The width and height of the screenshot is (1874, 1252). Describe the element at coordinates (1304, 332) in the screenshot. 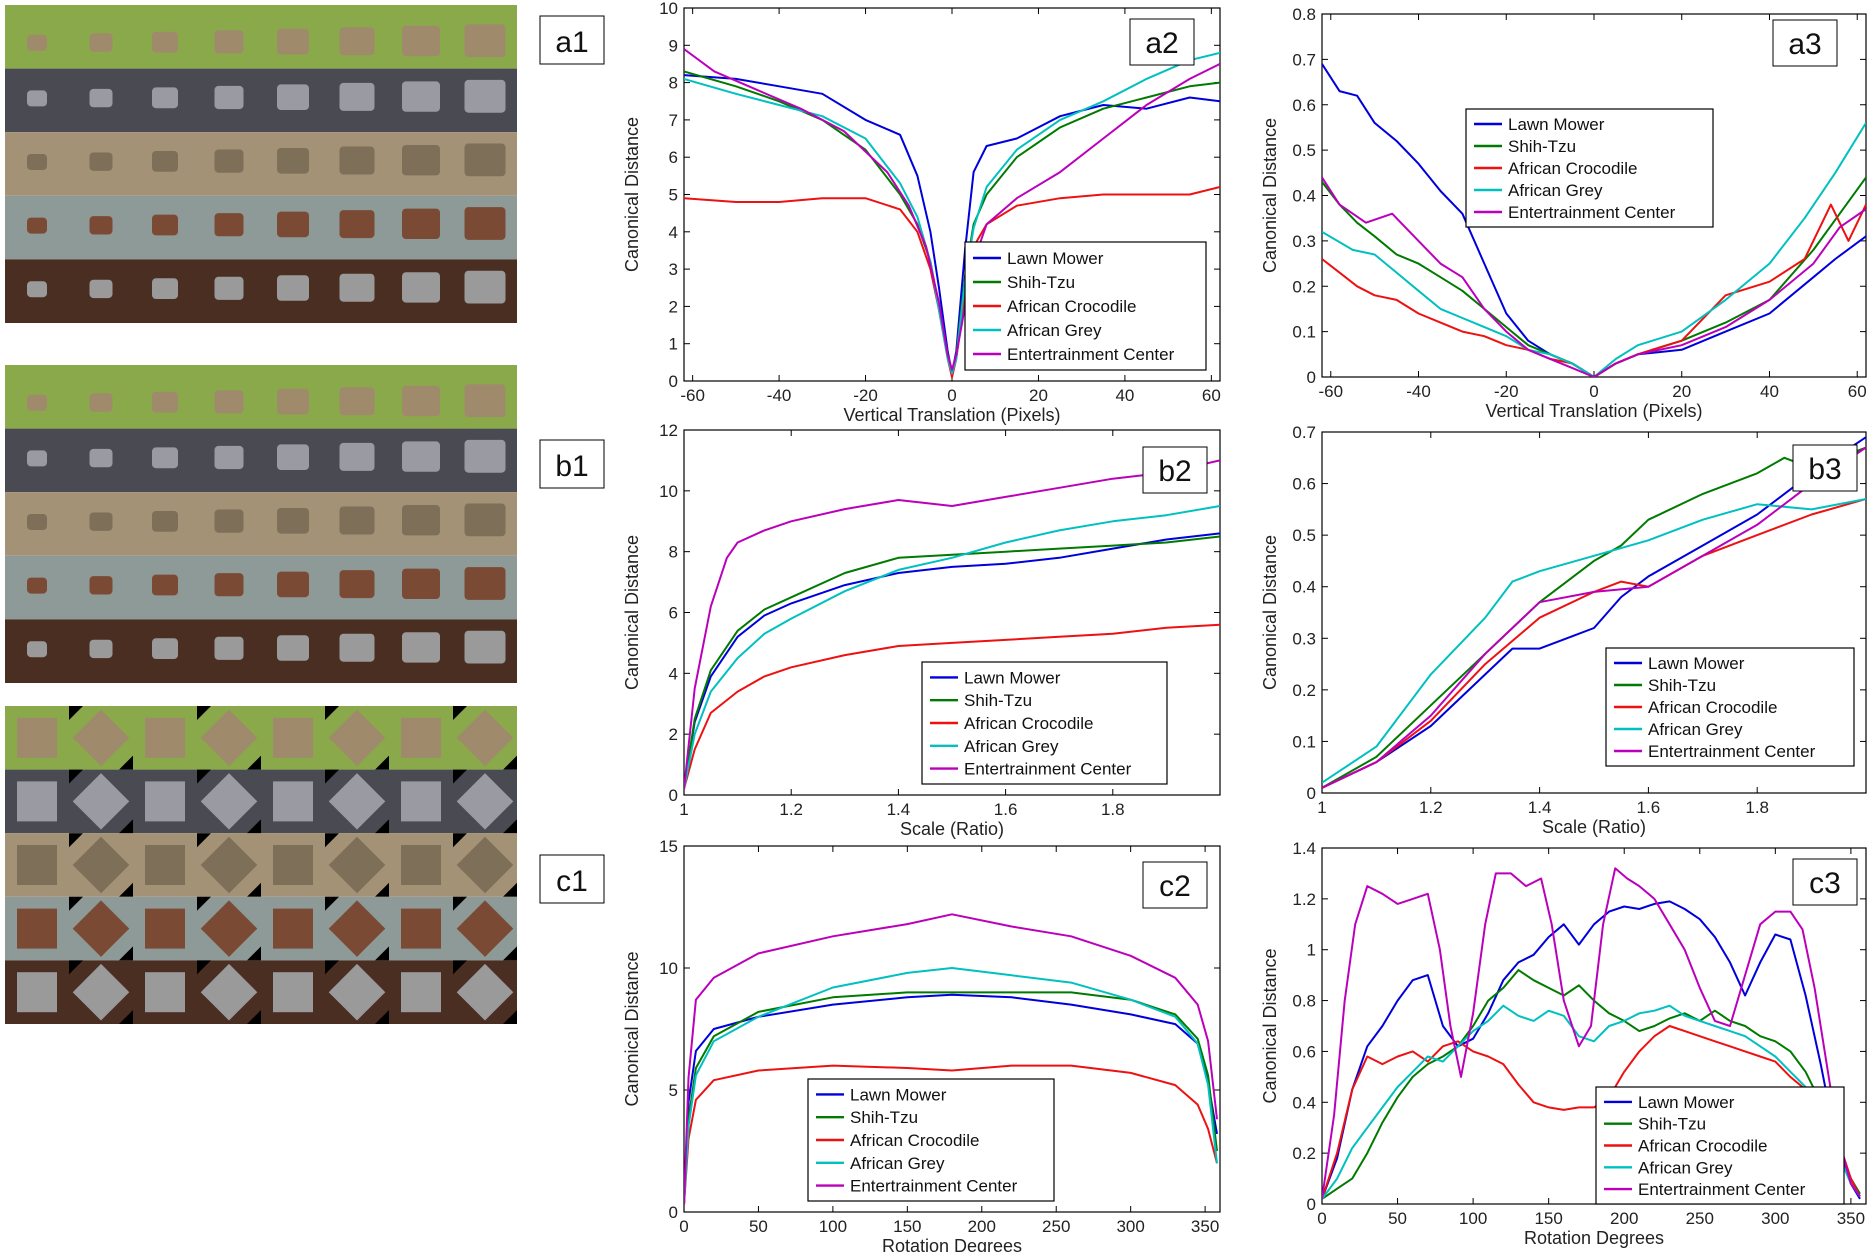

I see `y-tick-label: 0.1` at that location.